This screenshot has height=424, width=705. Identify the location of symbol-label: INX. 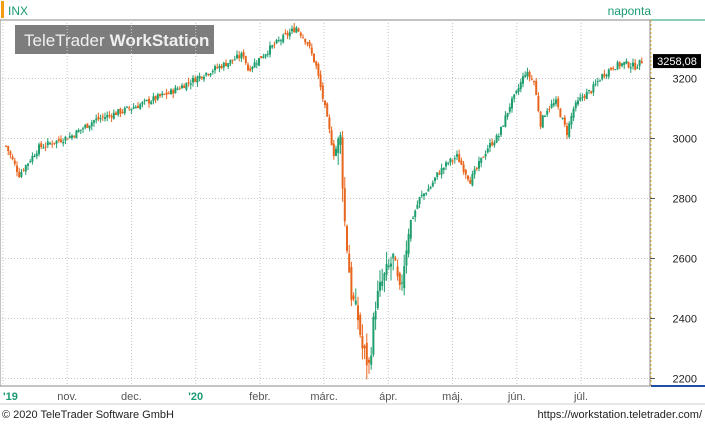
(18, 11).